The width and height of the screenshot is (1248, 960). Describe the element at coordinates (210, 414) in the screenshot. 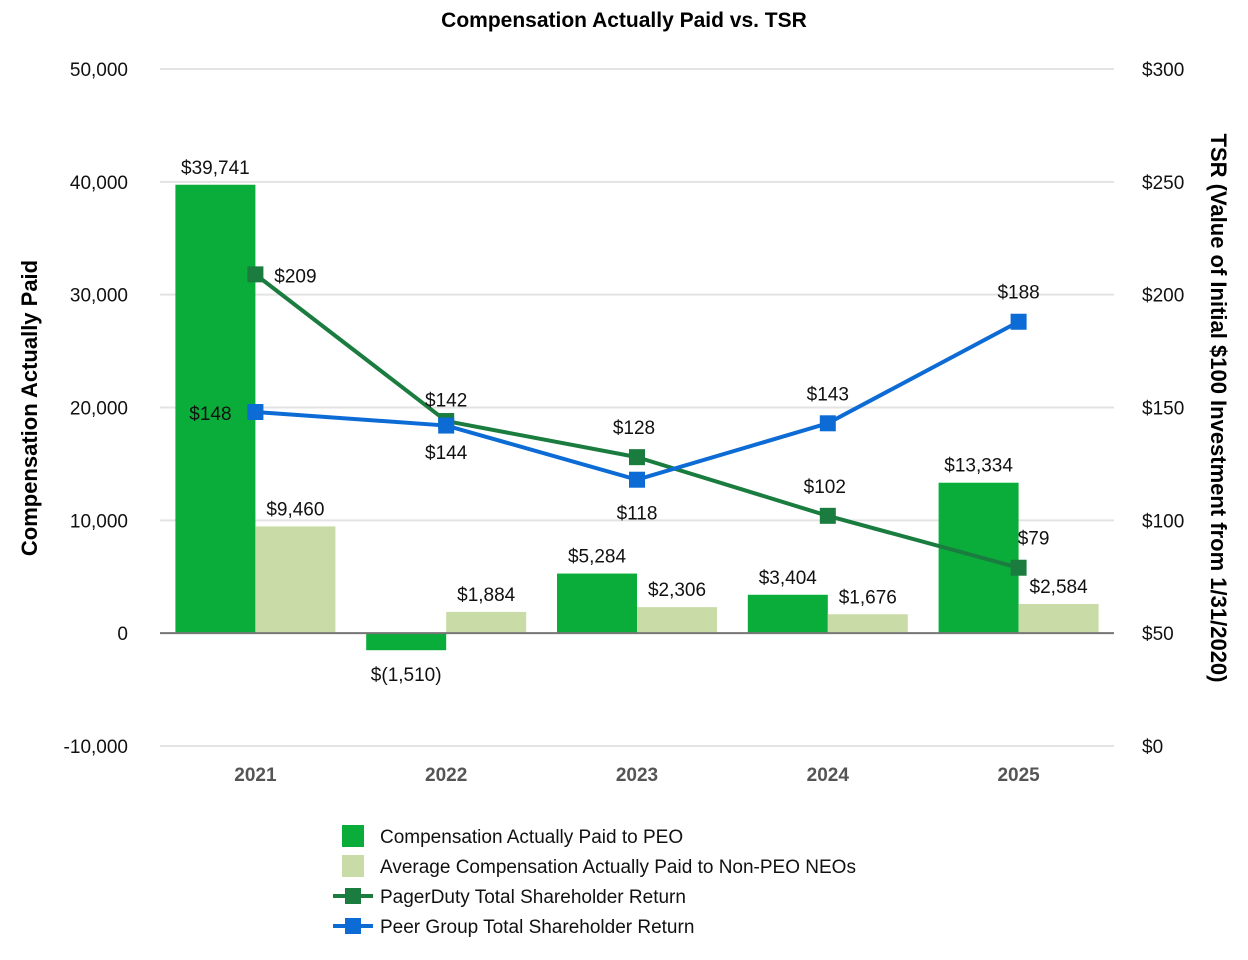

I see `peer-tsr-label: $148` at that location.